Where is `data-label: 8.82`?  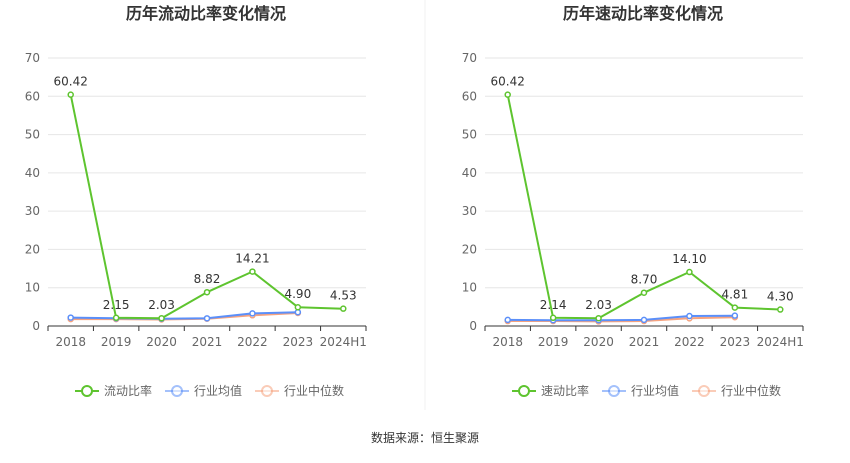
data-label: 8.82 is located at coordinates (207, 279).